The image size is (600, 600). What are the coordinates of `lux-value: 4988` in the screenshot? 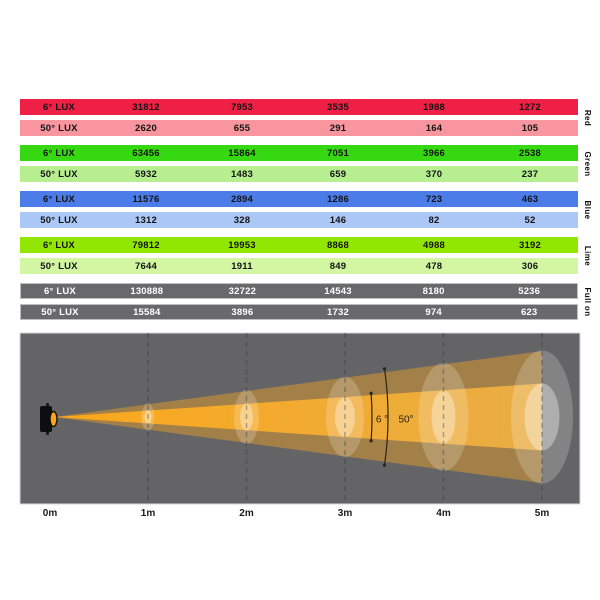 It's located at (434, 245).